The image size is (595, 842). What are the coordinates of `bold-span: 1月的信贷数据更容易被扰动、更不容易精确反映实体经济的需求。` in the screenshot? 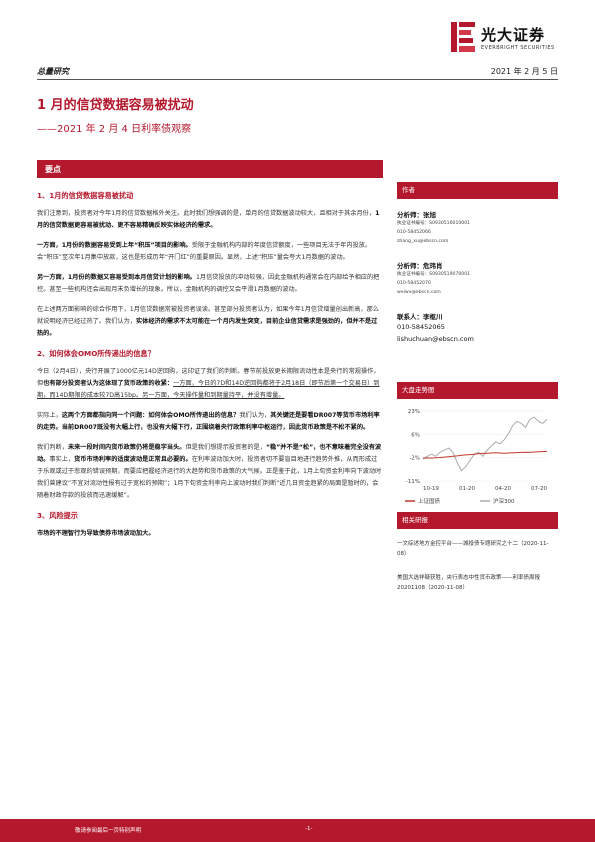 It's located at (208, 219).